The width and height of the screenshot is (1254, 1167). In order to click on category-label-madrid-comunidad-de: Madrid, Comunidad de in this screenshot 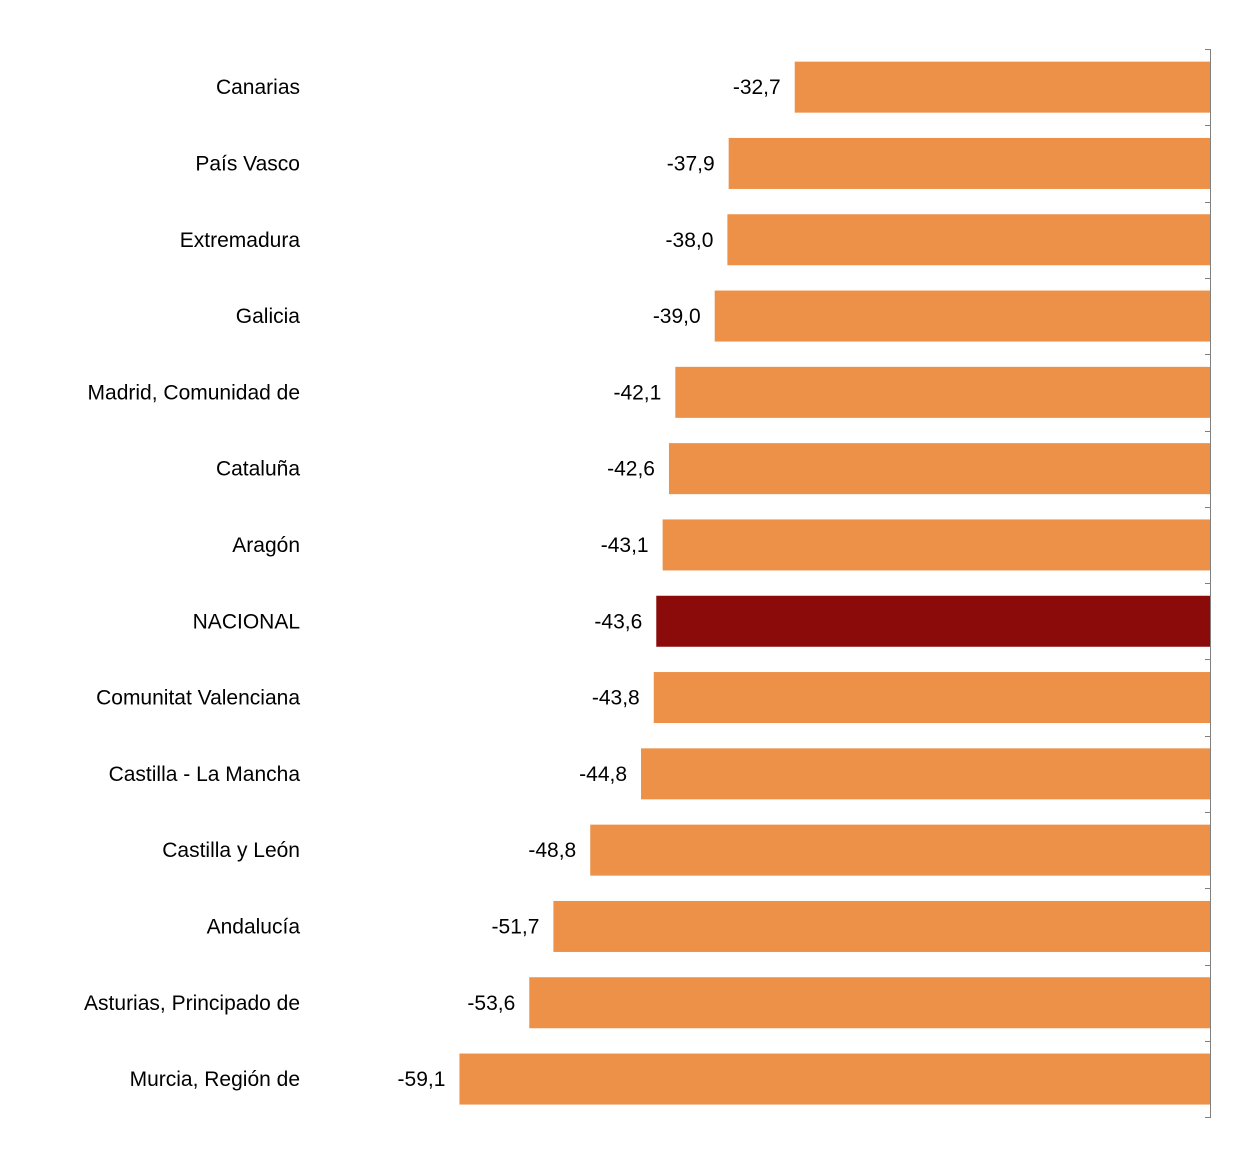, I will do `click(194, 392)`.